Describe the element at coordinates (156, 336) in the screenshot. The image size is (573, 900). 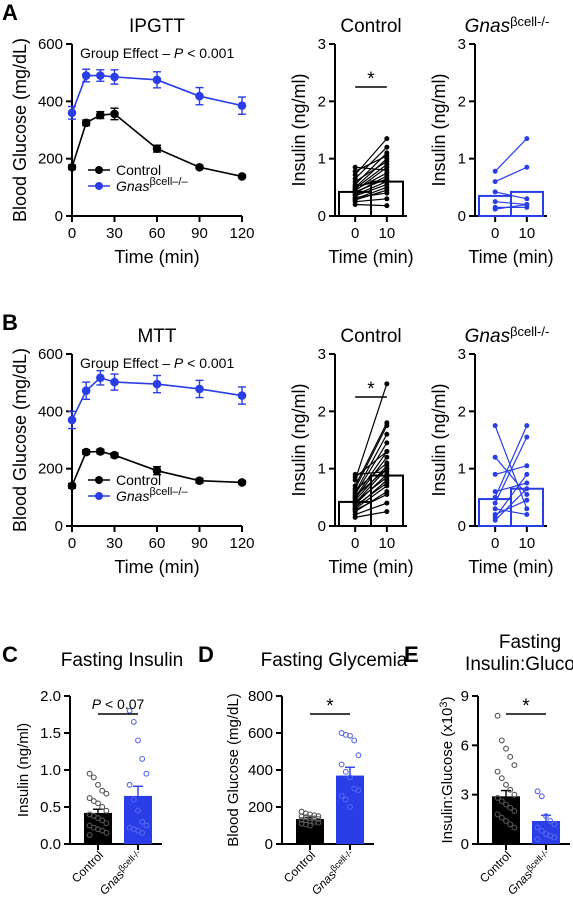
I see `chart-title: MTT` at that location.